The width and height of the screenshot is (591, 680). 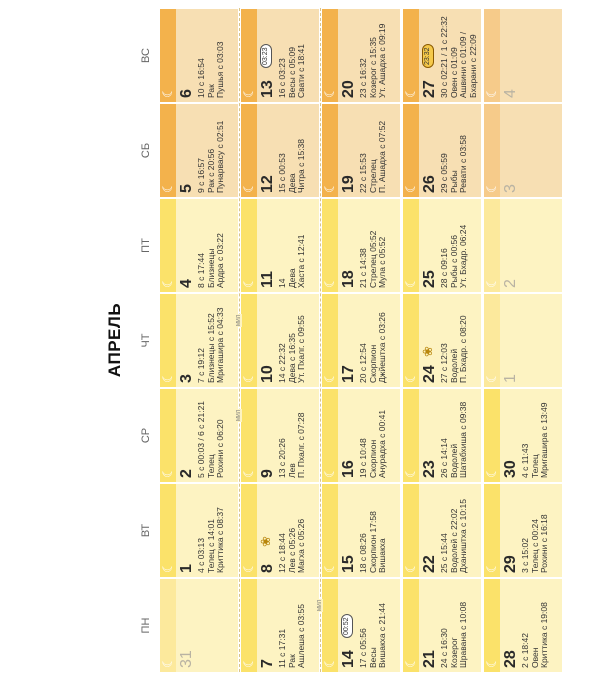 What do you see at coordinates (463, 634) in the screenshot?
I see `day-info-line: Шравана с 10:08` at bounding box center [463, 634].